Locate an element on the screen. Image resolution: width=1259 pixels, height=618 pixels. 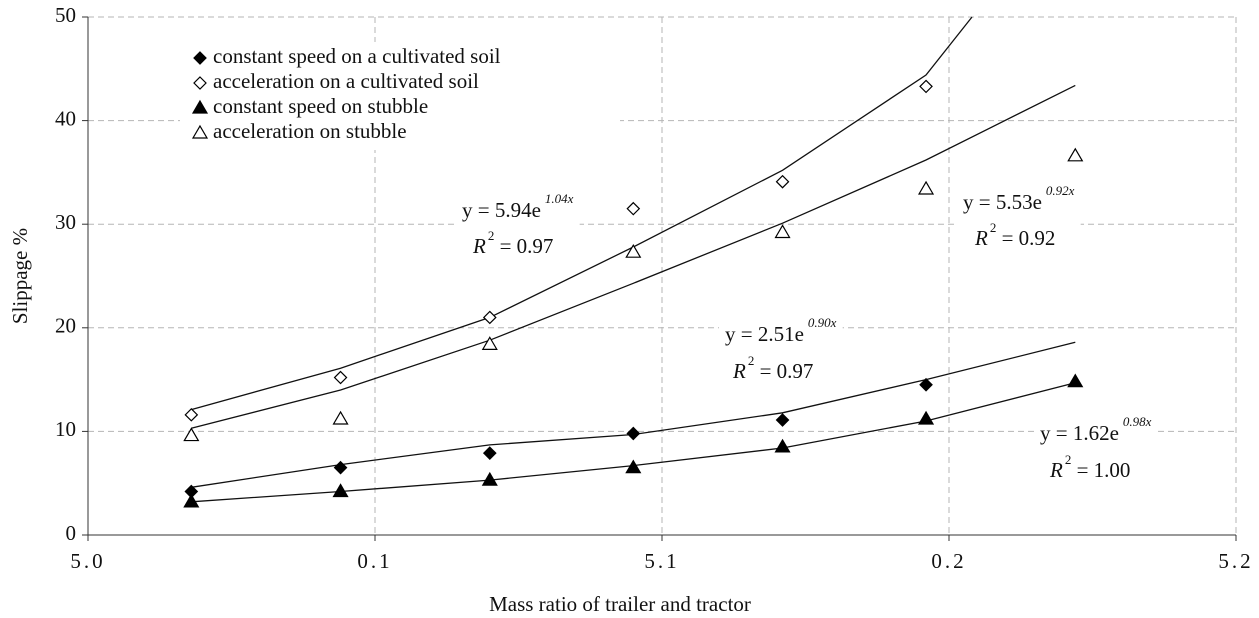
x-tick-label: 0.2 is located at coordinates (948, 561).